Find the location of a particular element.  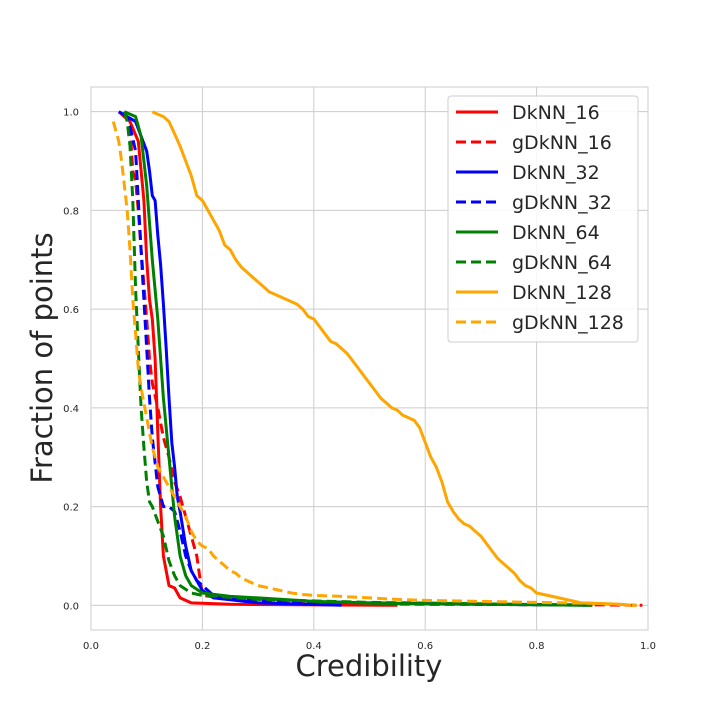

legend-label: gDkNN_32 is located at coordinates (562, 203).